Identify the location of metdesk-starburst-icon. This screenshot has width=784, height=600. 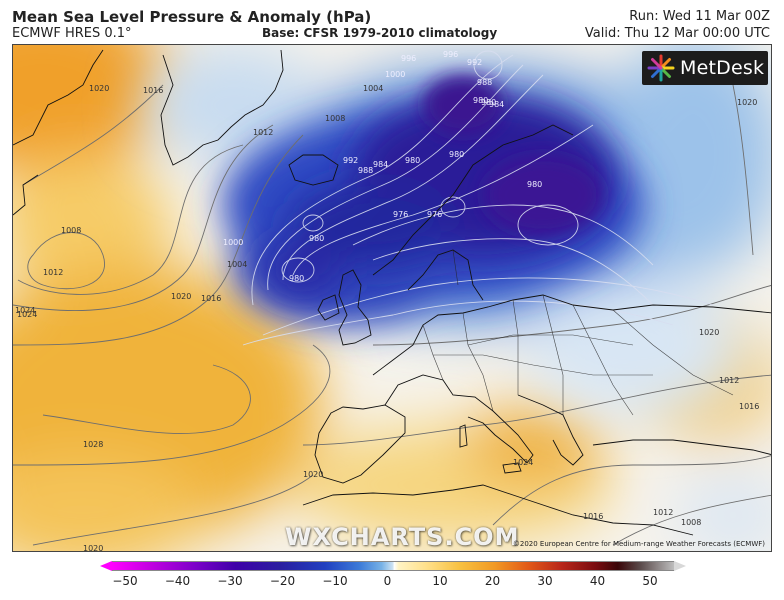
(661, 68).